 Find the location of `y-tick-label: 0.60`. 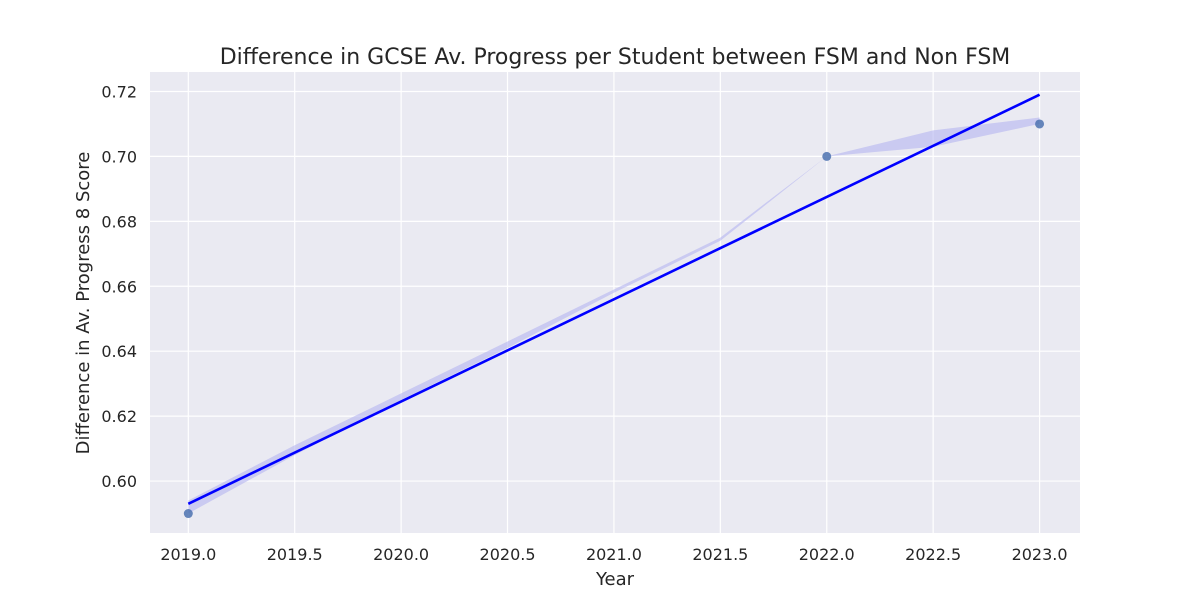

y-tick-label: 0.60 is located at coordinates (119, 481).